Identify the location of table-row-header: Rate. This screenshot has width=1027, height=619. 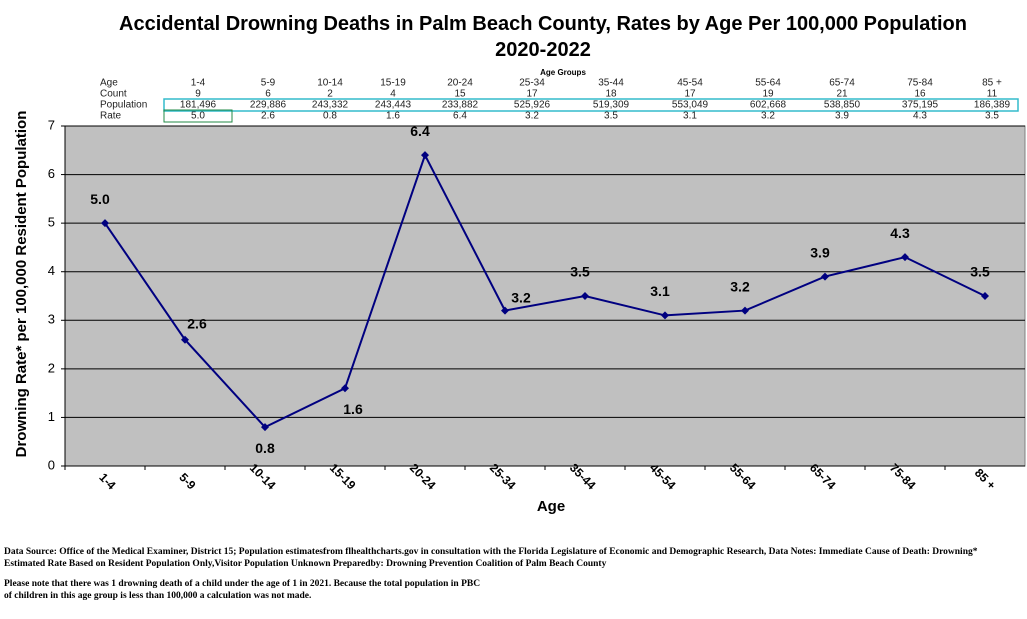
(111, 116).